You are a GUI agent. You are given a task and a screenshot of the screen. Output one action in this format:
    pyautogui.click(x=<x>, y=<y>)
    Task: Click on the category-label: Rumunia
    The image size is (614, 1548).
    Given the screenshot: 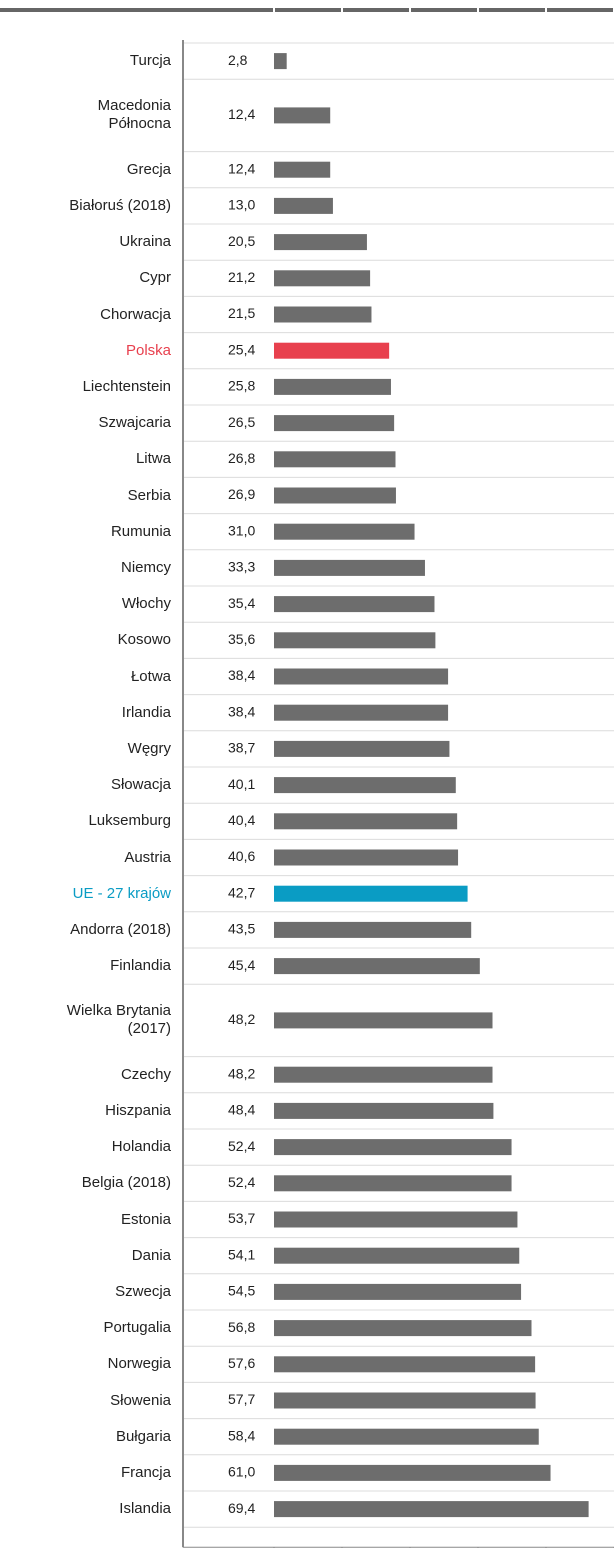 What is the action you would take?
    pyautogui.click(x=140, y=531)
    